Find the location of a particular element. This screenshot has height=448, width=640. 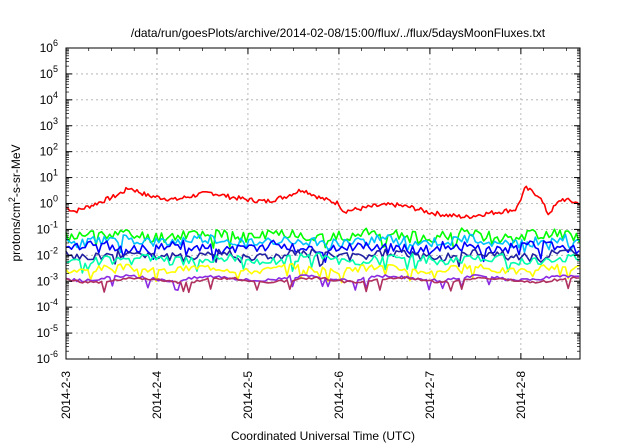

y-tick-label: 10¹ is located at coordinates (49, 176).